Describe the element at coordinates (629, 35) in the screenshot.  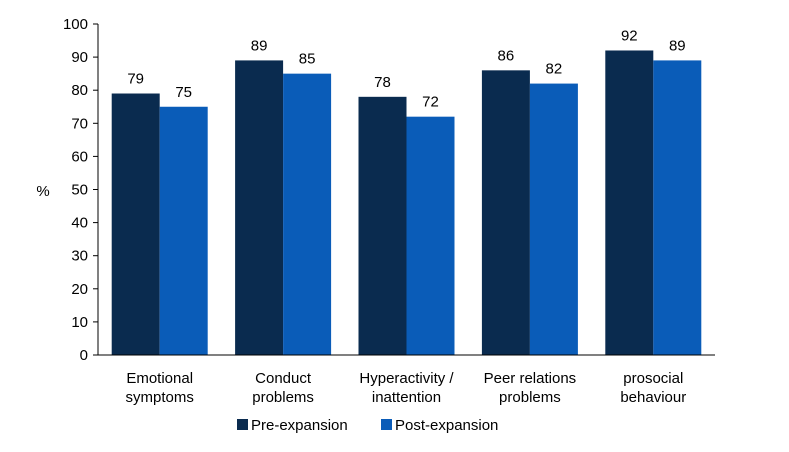
I see `data-label: 92` at that location.